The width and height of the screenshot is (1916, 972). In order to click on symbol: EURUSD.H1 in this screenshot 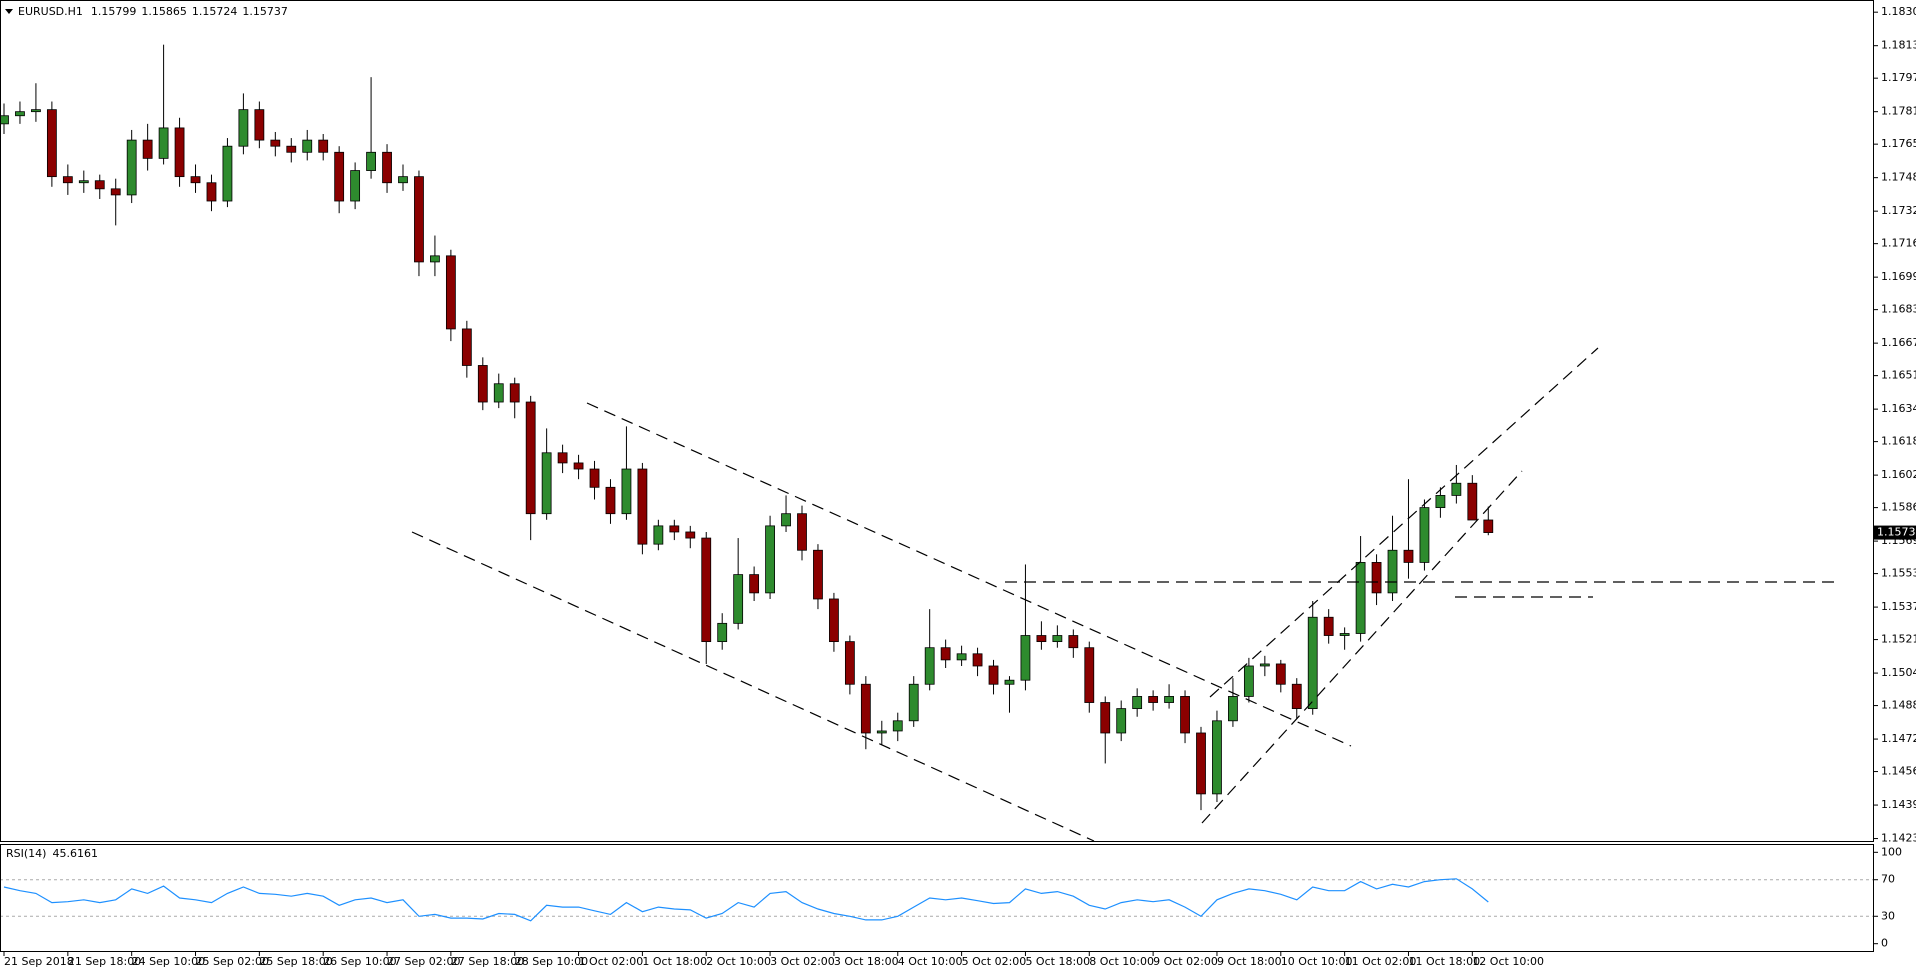, I will do `click(50, 11)`.